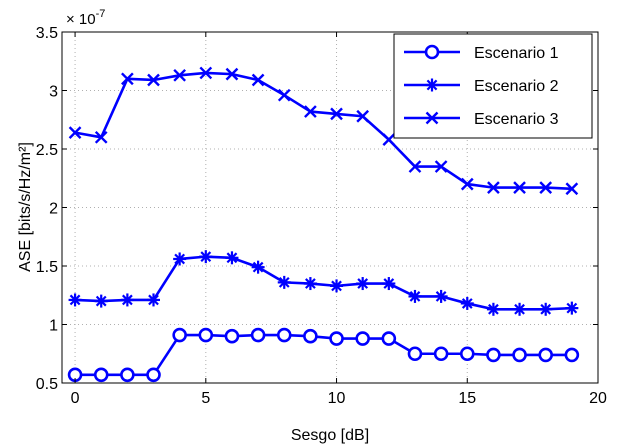 This screenshot has height=446, width=620. Describe the element at coordinates (598, 398) in the screenshot. I see `x-tick-label: 20` at that location.